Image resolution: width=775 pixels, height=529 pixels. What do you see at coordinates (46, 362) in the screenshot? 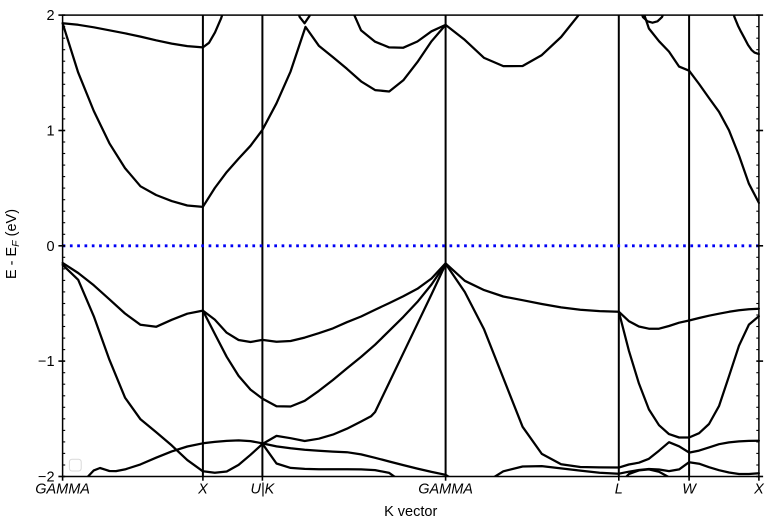
I see `svg-text: −1` at bounding box center [46, 362].